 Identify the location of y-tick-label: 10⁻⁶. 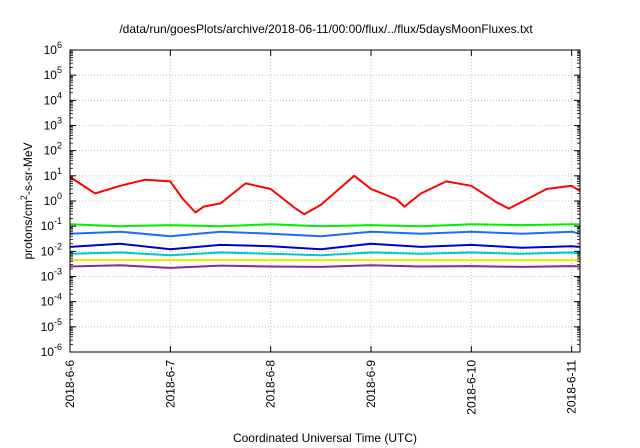
(51, 350).